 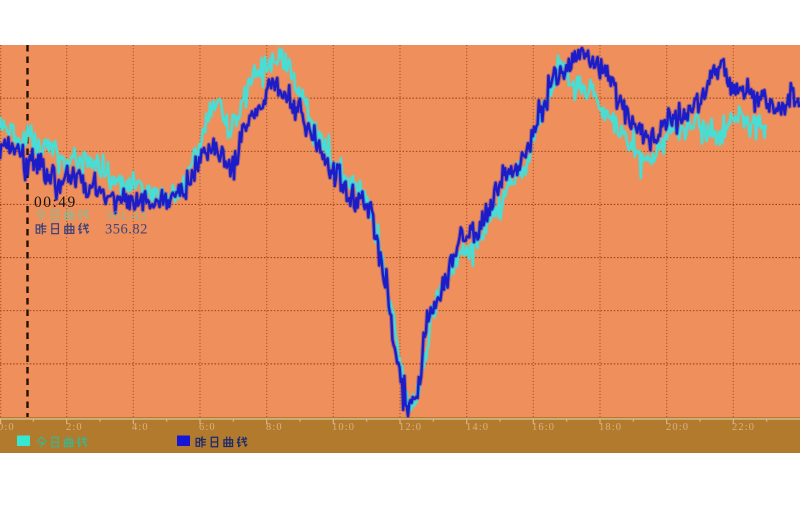 I want to click on svg-text: 20:0, so click(x=677, y=427).